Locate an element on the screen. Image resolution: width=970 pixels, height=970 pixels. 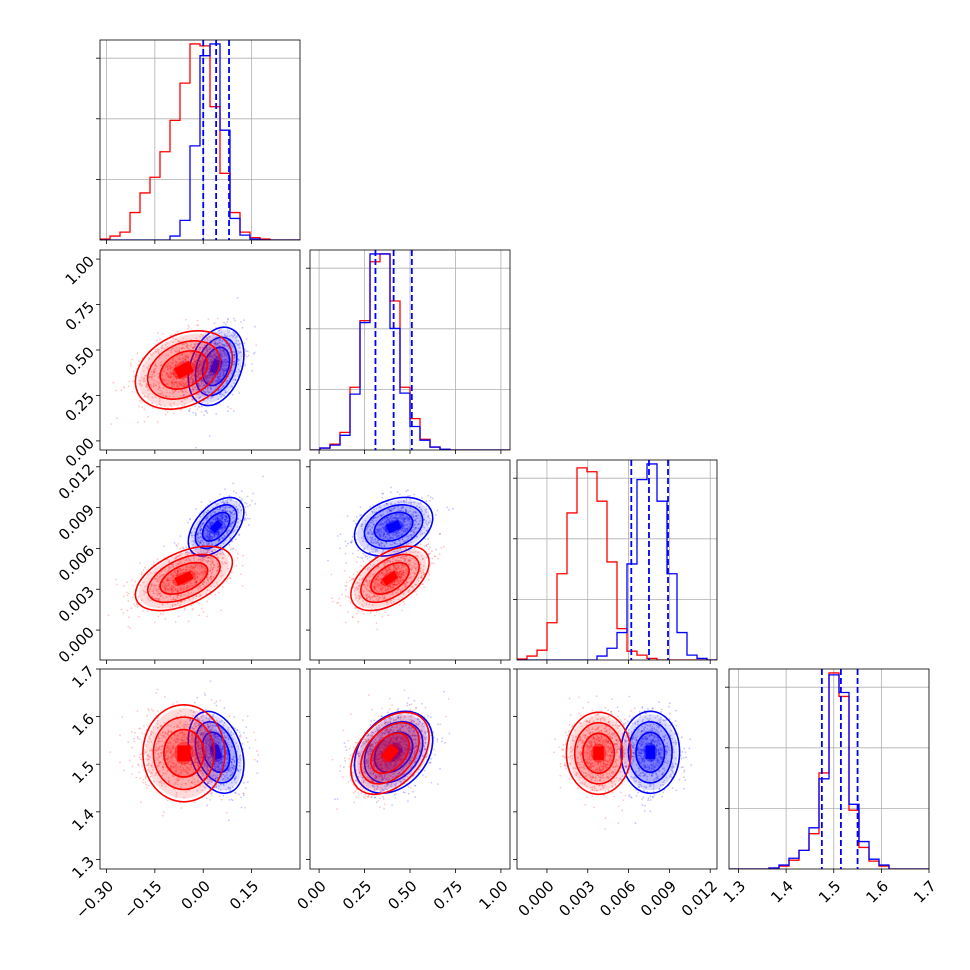
y-tick-label: 0.009 is located at coordinates (76, 522).